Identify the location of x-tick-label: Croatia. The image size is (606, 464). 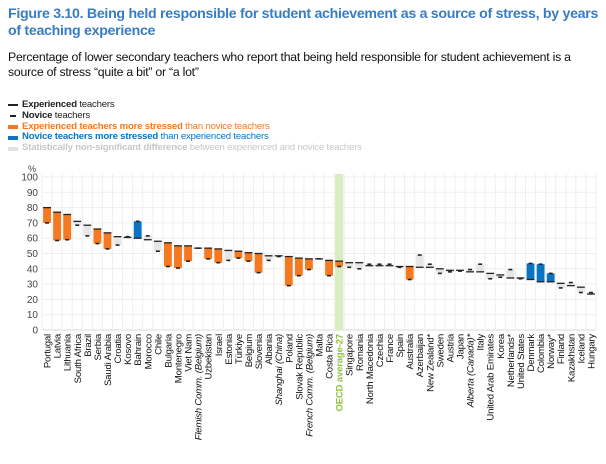
(118, 348).